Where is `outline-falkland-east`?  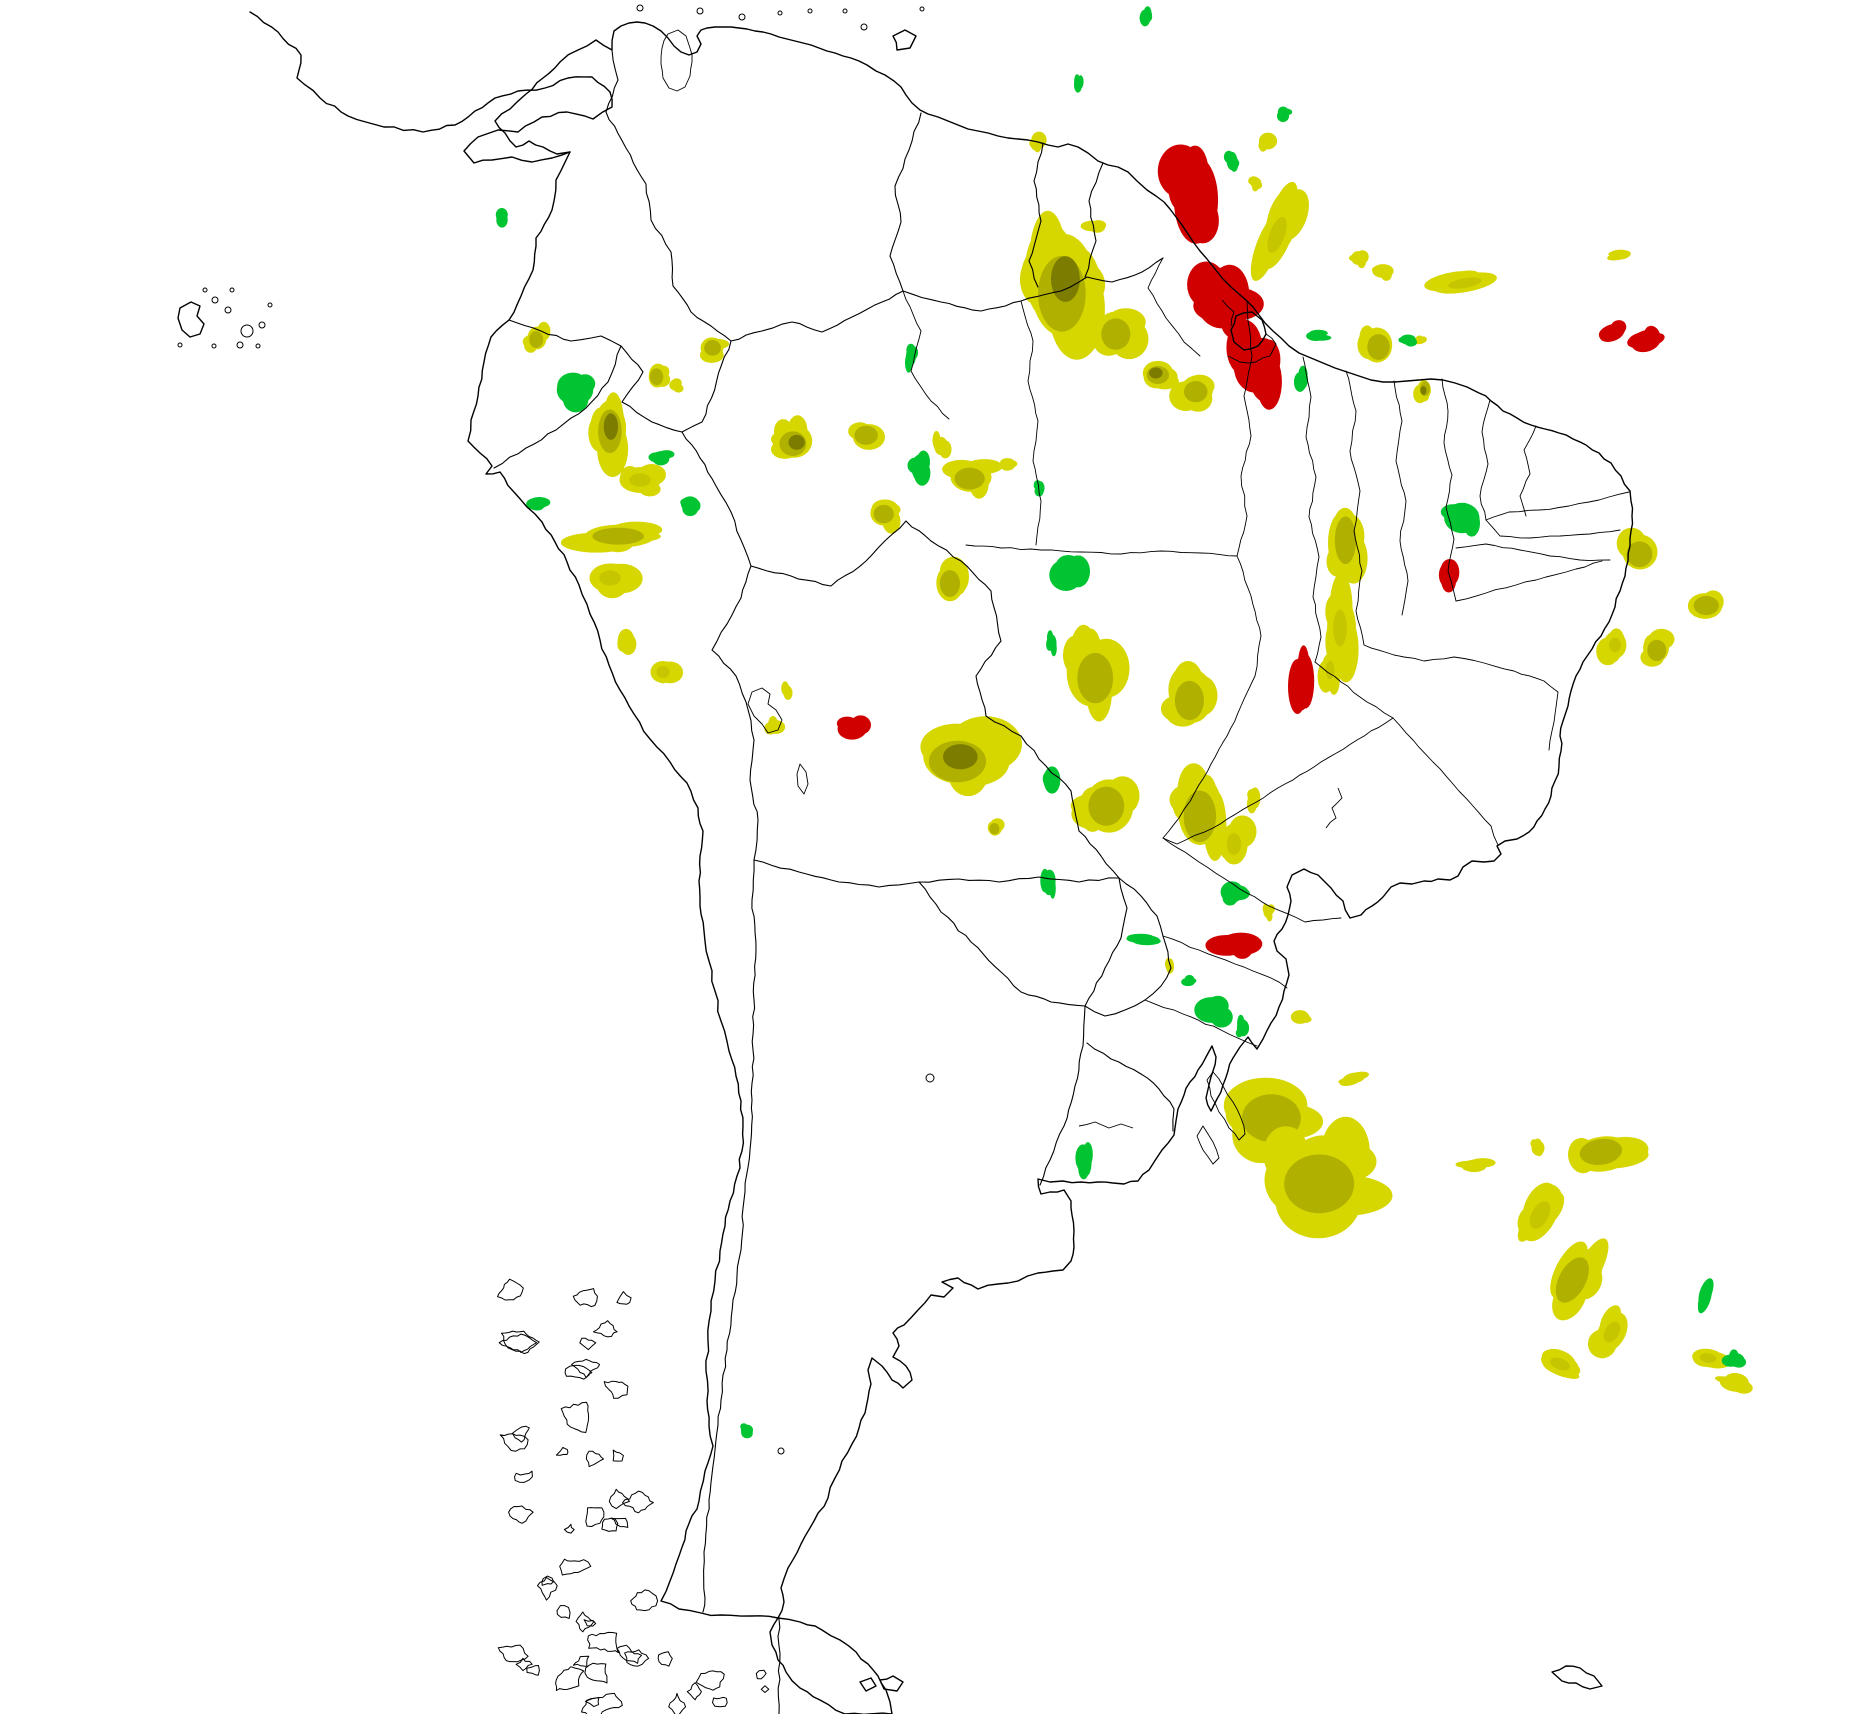
outline-falkland-east is located at coordinates (891, 1683).